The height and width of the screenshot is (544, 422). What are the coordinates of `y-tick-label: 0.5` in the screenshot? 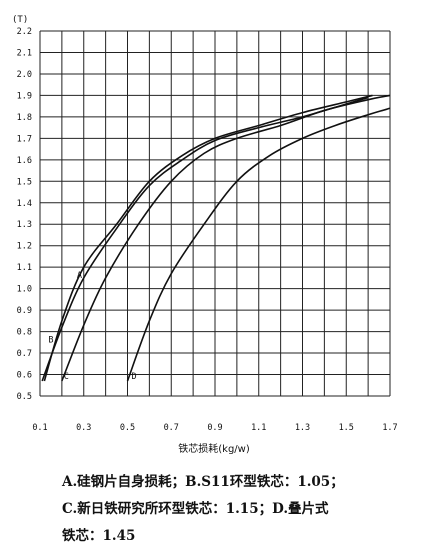 It's located at (24, 397).